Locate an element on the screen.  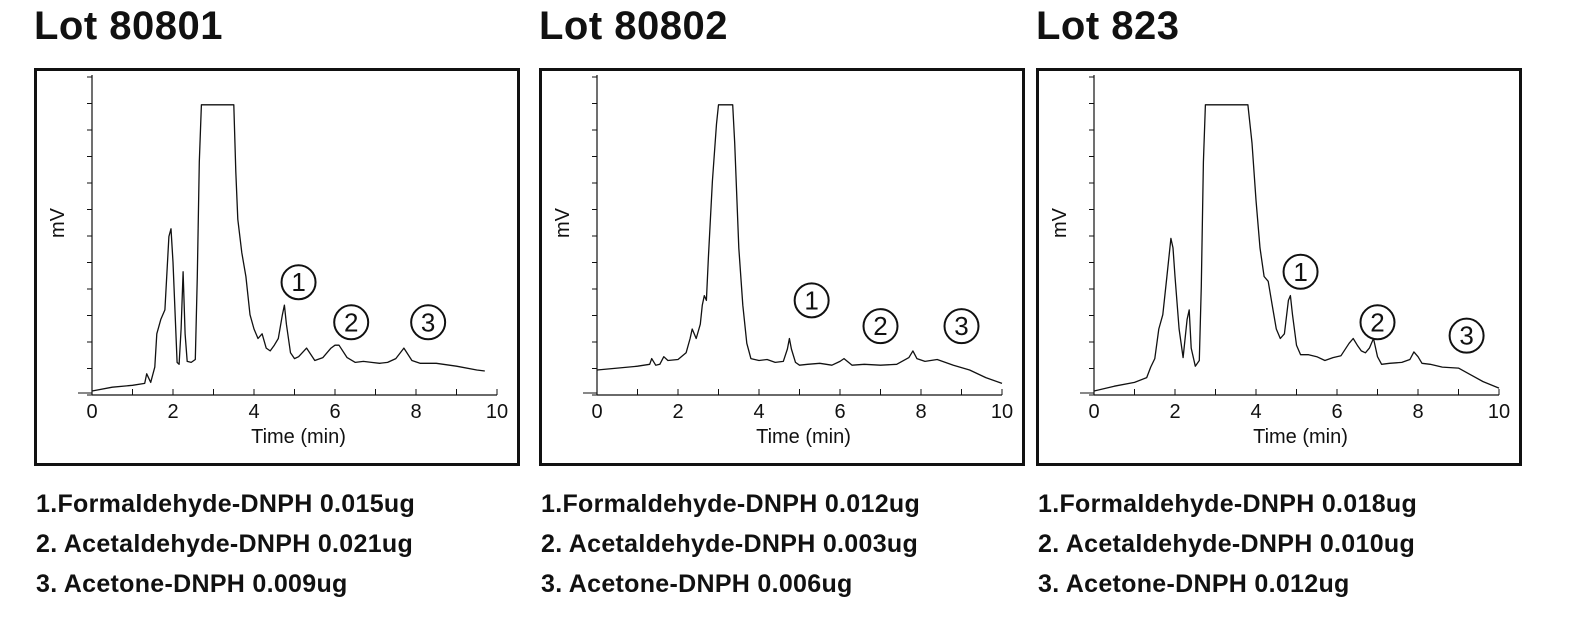
chart-title: Lot 80801 is located at coordinates (129, 26).